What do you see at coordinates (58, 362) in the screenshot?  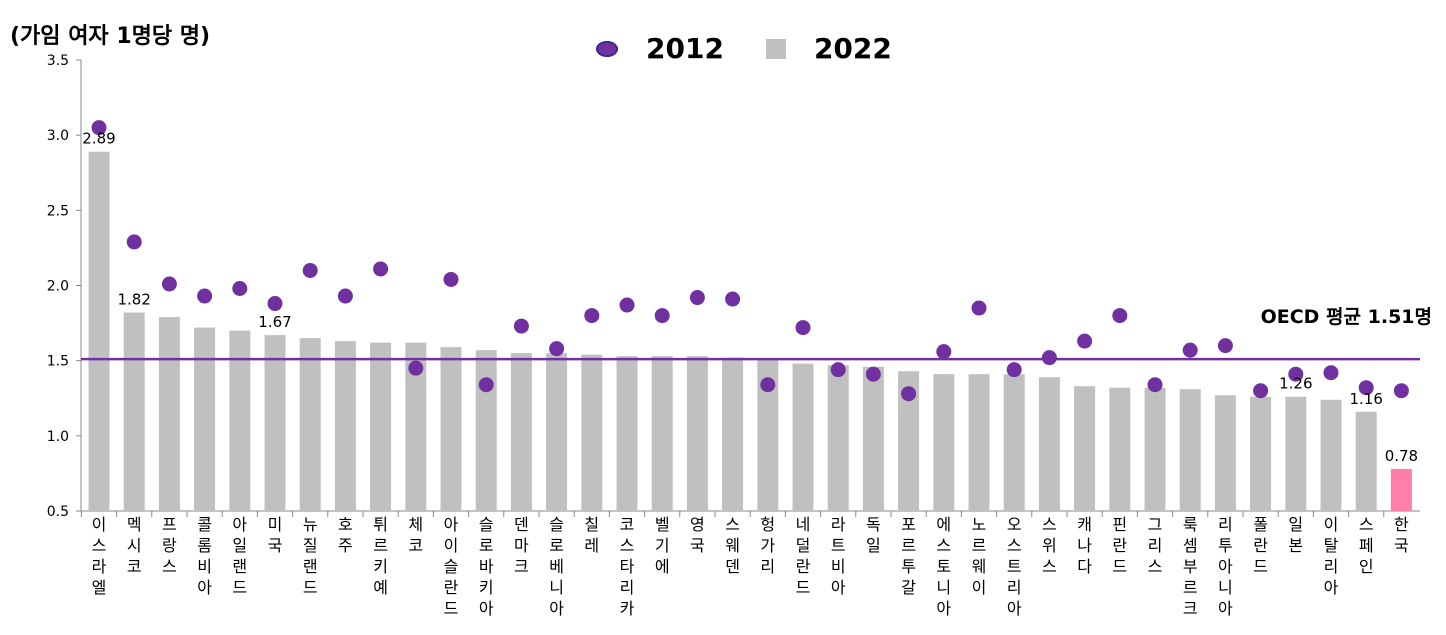 I see `y-tick-label: 1.5` at bounding box center [58, 362].